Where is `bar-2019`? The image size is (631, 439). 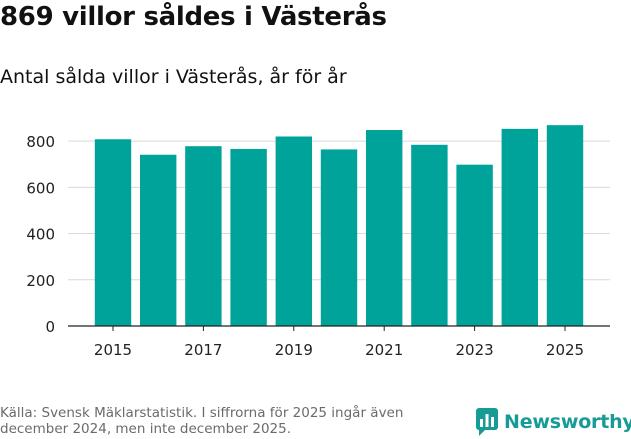 bar-2019 is located at coordinates (293, 231).